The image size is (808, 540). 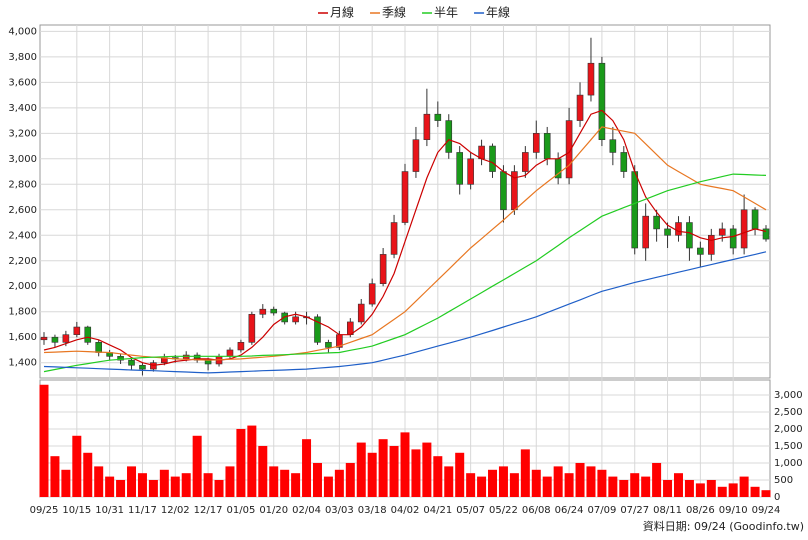 What do you see at coordinates (306, 510) in the screenshot?
I see `x-tick-label: 02/04` at bounding box center [306, 510].